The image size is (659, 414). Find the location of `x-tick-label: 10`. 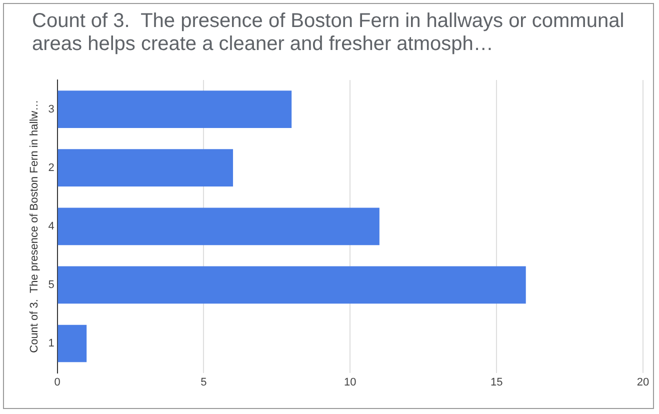

x-tick-label: 10 is located at coordinates (350, 382).